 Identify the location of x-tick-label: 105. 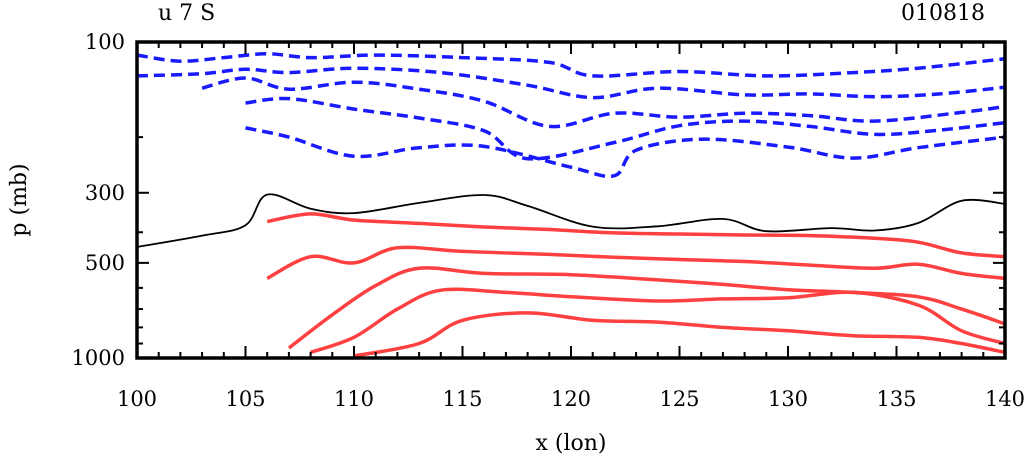
(245, 399).